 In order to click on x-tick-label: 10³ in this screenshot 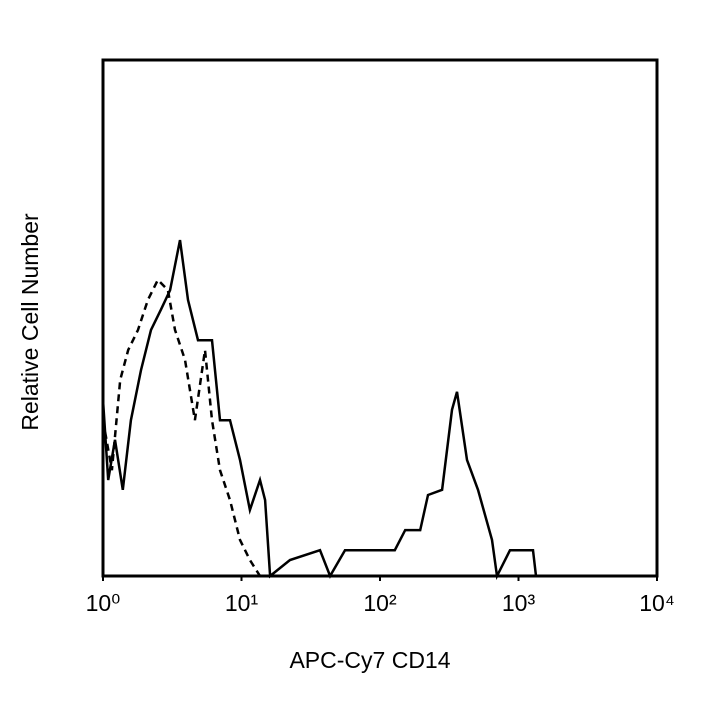, I will do `click(519, 603)`.